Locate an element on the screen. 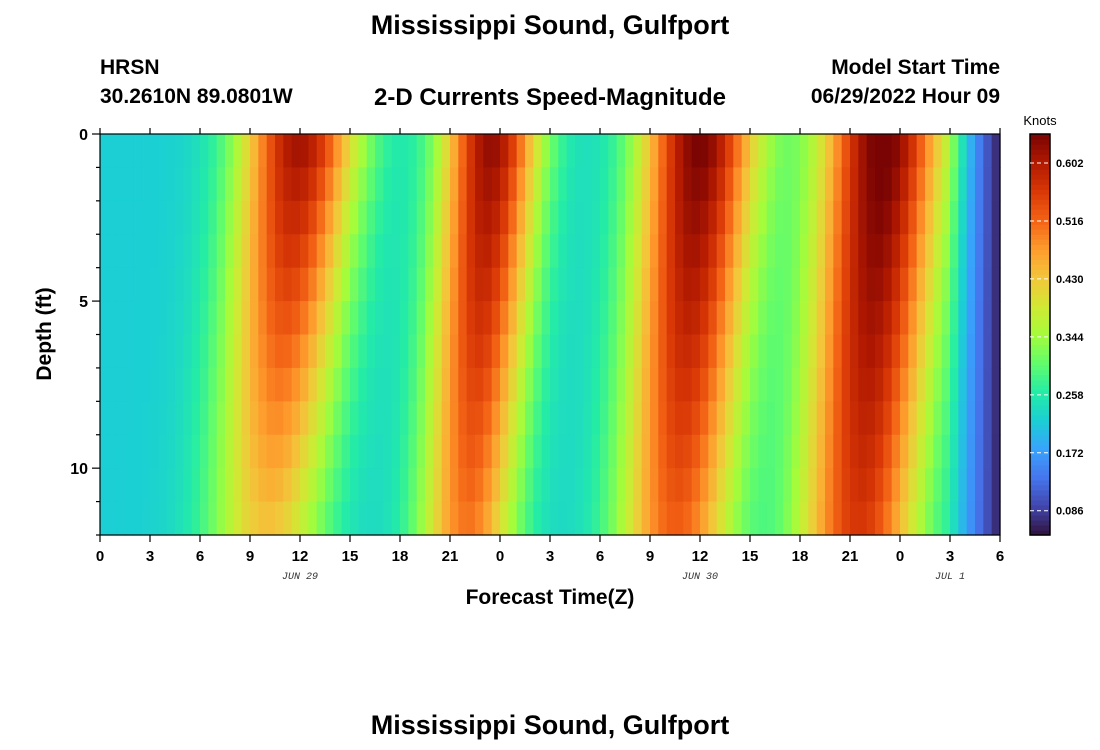 This screenshot has height=750, width=1100. x-tick-label: 9 is located at coordinates (250, 556).